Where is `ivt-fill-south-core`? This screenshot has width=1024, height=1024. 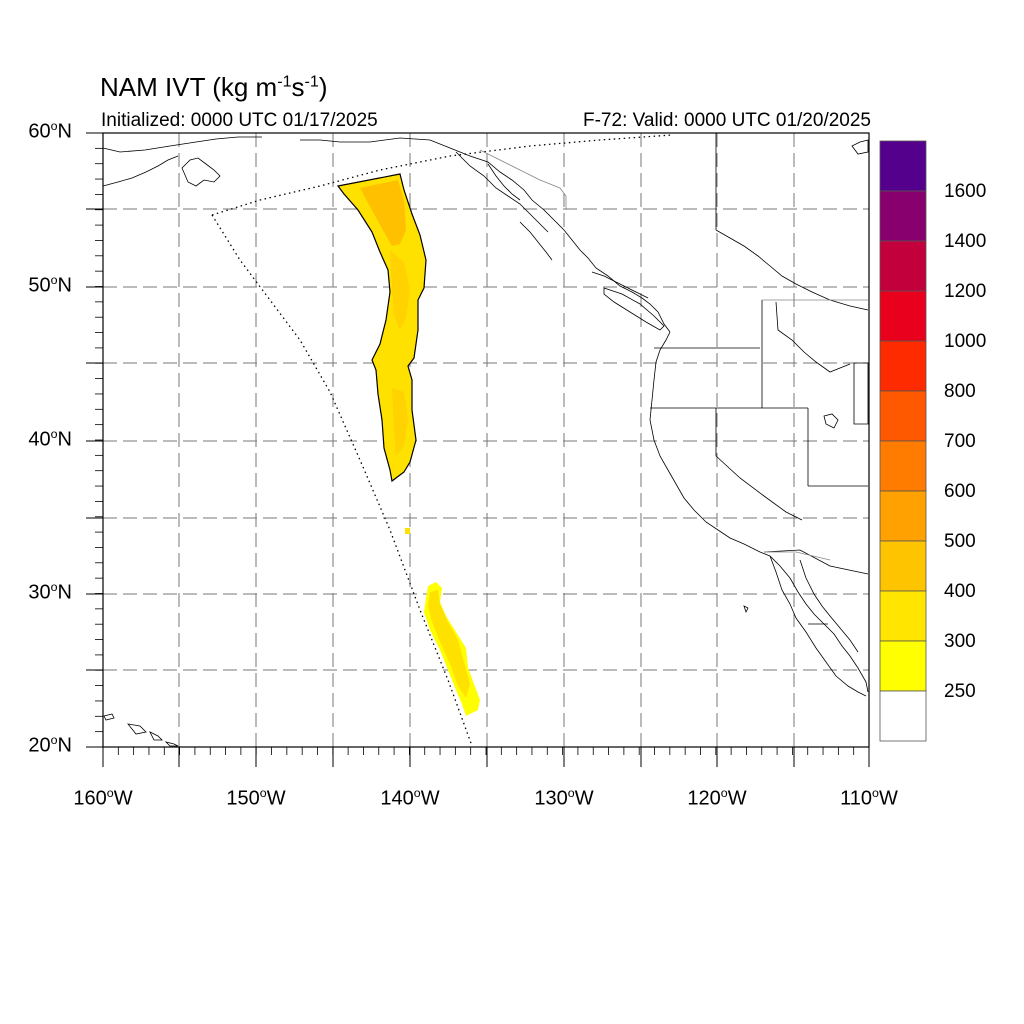
ivt-fill-south-core is located at coordinates (449, 644).